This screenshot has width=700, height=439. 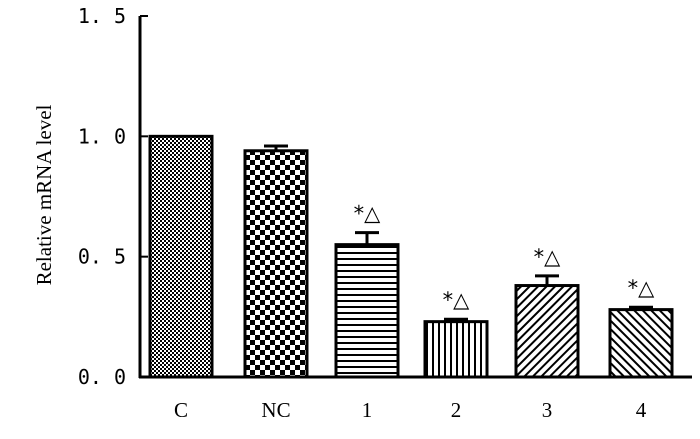 I want to click on x-tick-label: 3, so click(x=547, y=410).